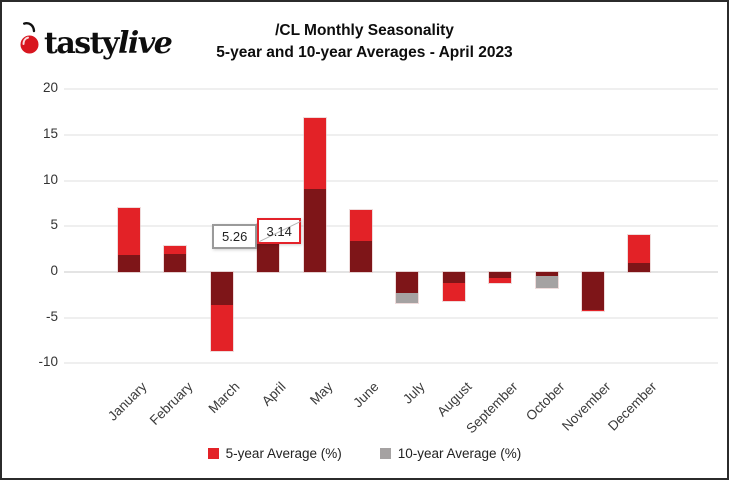 Image resolution: width=729 pixels, height=480 pixels. I want to click on y-axis-label-15: 15, so click(50, 134).